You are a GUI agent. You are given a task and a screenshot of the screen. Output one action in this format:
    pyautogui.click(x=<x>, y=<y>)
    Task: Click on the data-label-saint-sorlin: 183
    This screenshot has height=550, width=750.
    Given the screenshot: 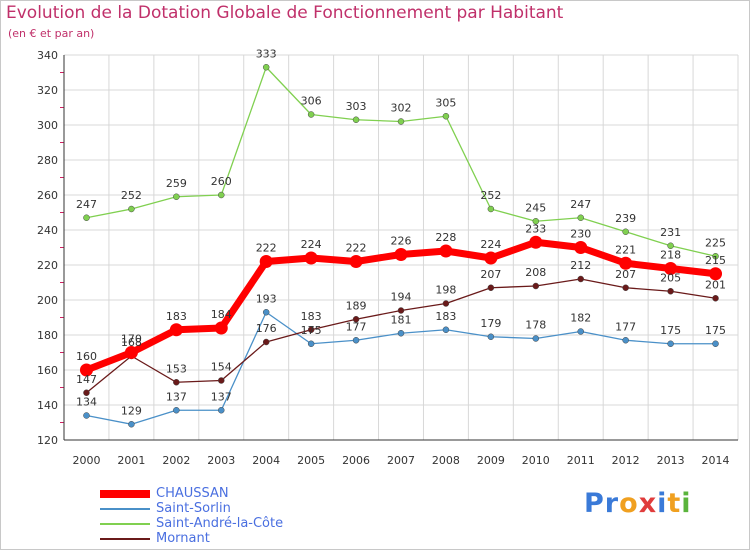 What is the action you would take?
    pyautogui.click(x=445, y=316)
    